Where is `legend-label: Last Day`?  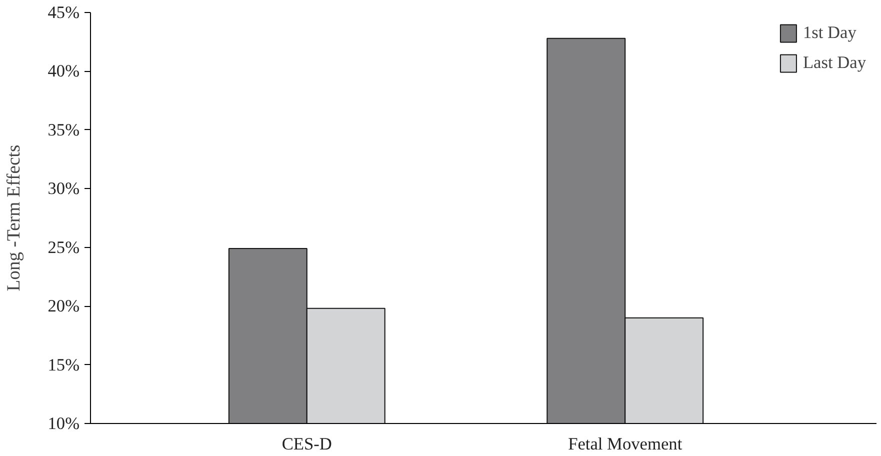
legend-label: Last Day is located at coordinates (834, 63).